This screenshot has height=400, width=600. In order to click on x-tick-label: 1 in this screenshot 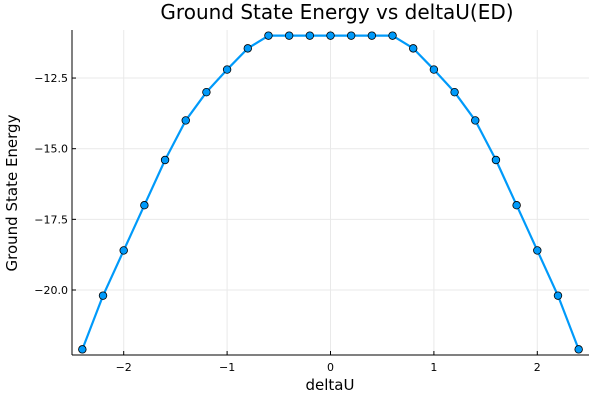, I will do `click(433, 367)`.